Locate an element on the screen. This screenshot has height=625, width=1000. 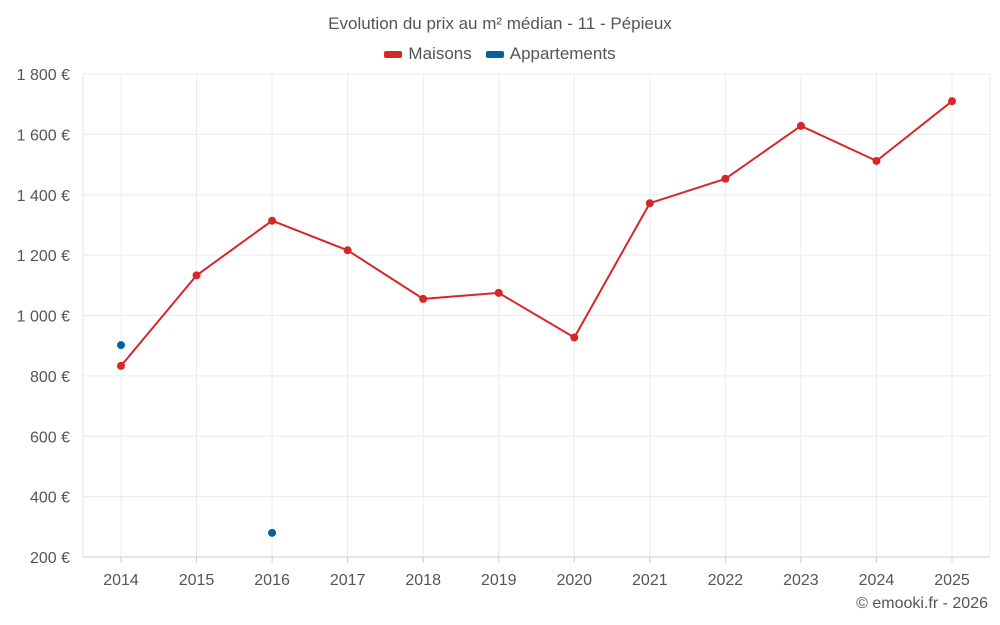
x-tick-label: 2025 is located at coordinates (952, 580).